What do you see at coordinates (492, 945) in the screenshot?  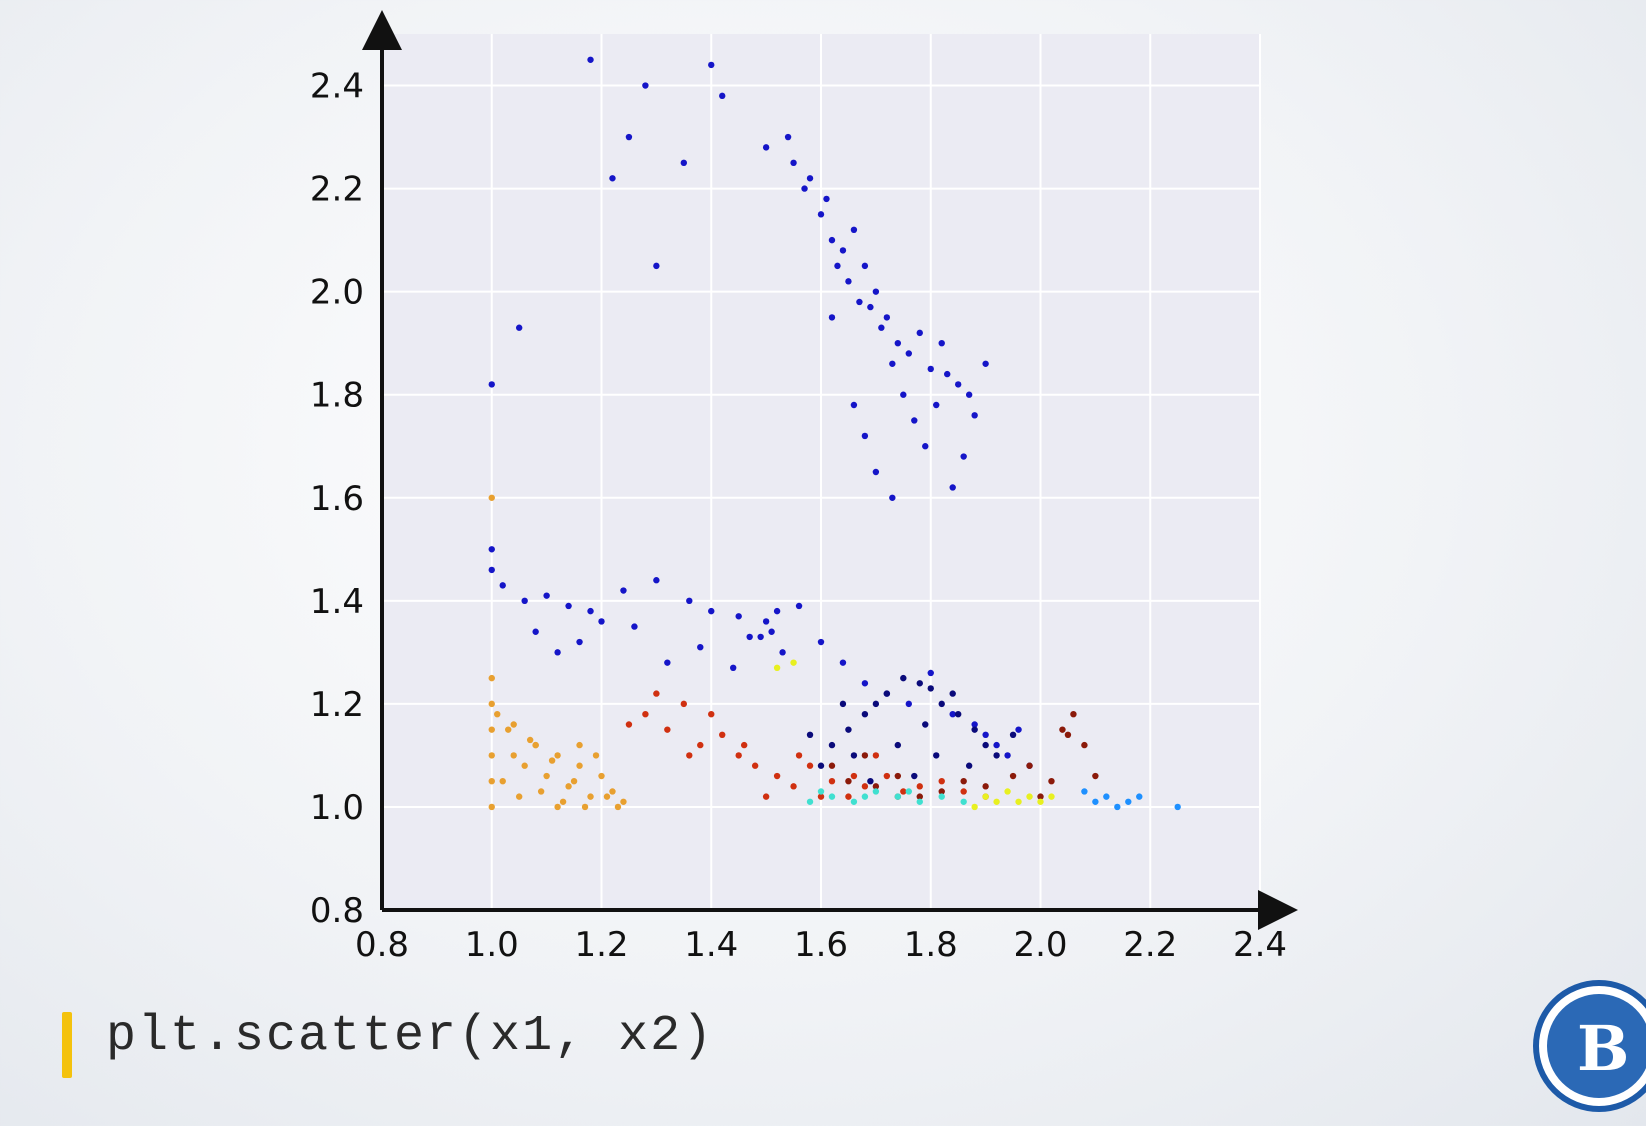 I see `x-tick-label: 1.0` at bounding box center [492, 945].